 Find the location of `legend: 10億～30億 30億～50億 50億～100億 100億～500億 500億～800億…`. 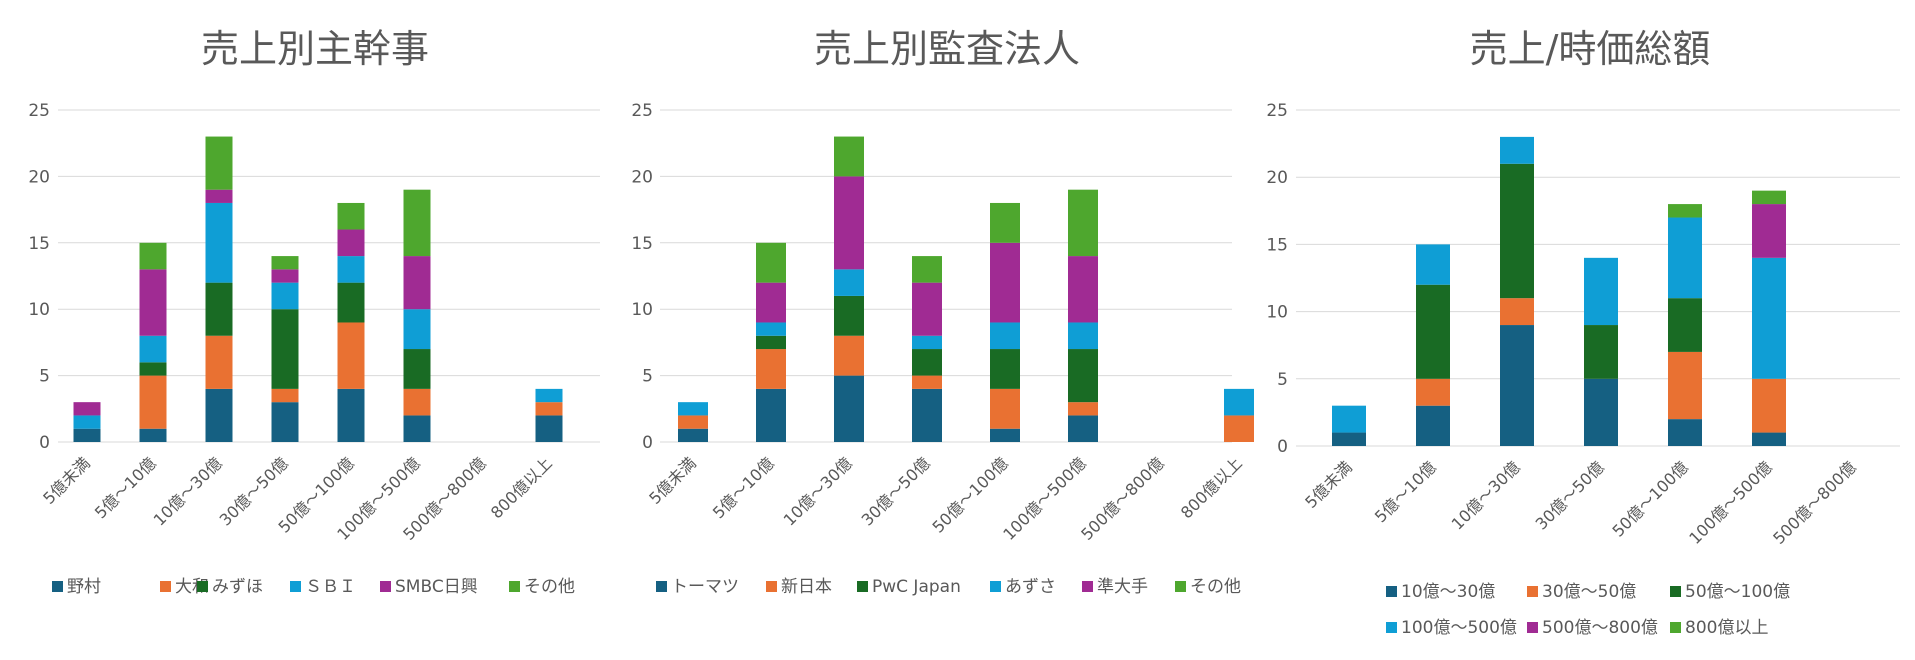

legend: 10億～30億 30億～50億 50億～100億 100億～500億 500億～800億… is located at coordinates (1588, 610).